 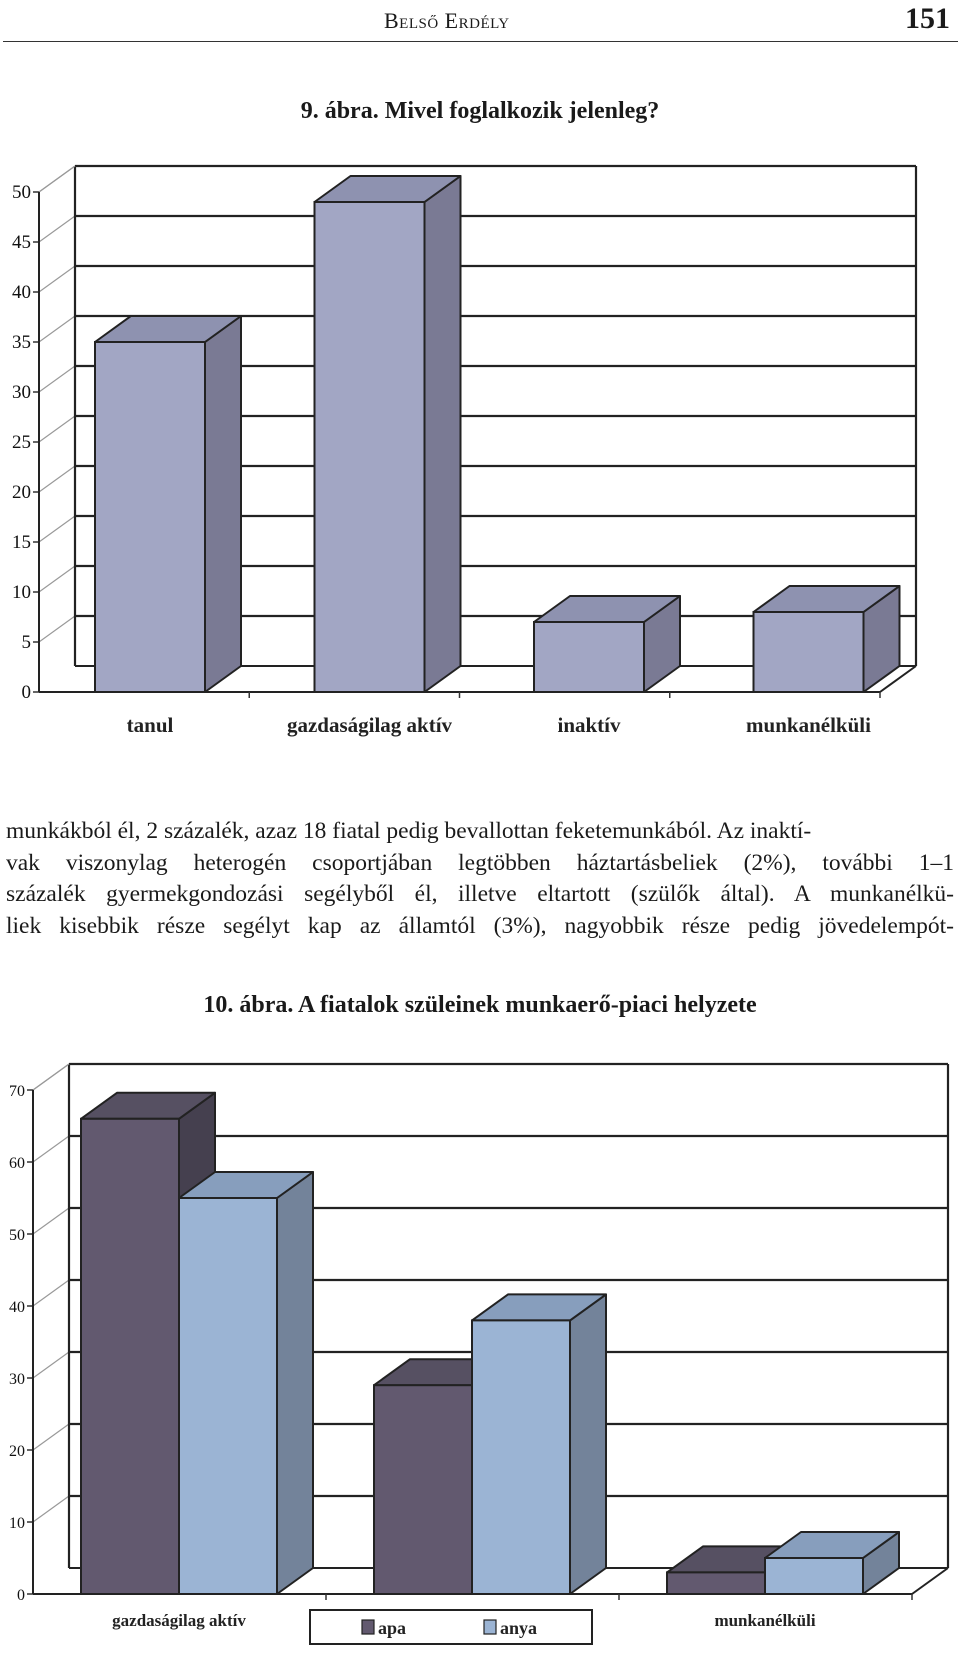 What do you see at coordinates (480, 41) in the screenshot?
I see `header-rule` at bounding box center [480, 41].